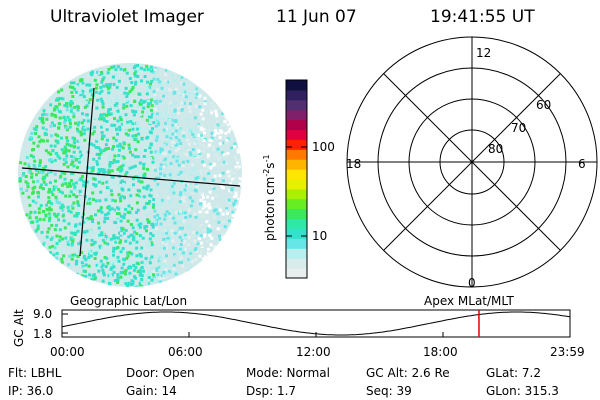 The image size is (600, 400). What do you see at coordinates (472, 283) in the screenshot?
I see `mlt-label-0: 0` at bounding box center [472, 283].